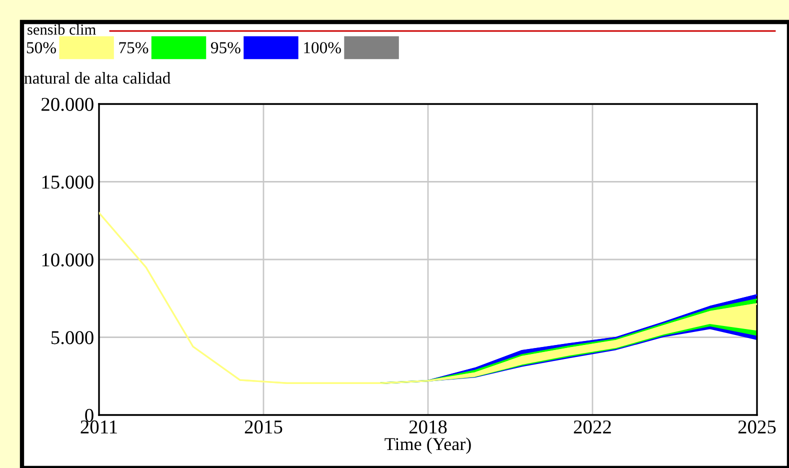 The width and height of the screenshot is (789, 468). Describe the element at coordinates (592, 427) in the screenshot. I see `x-tick-label: 2022` at that location.